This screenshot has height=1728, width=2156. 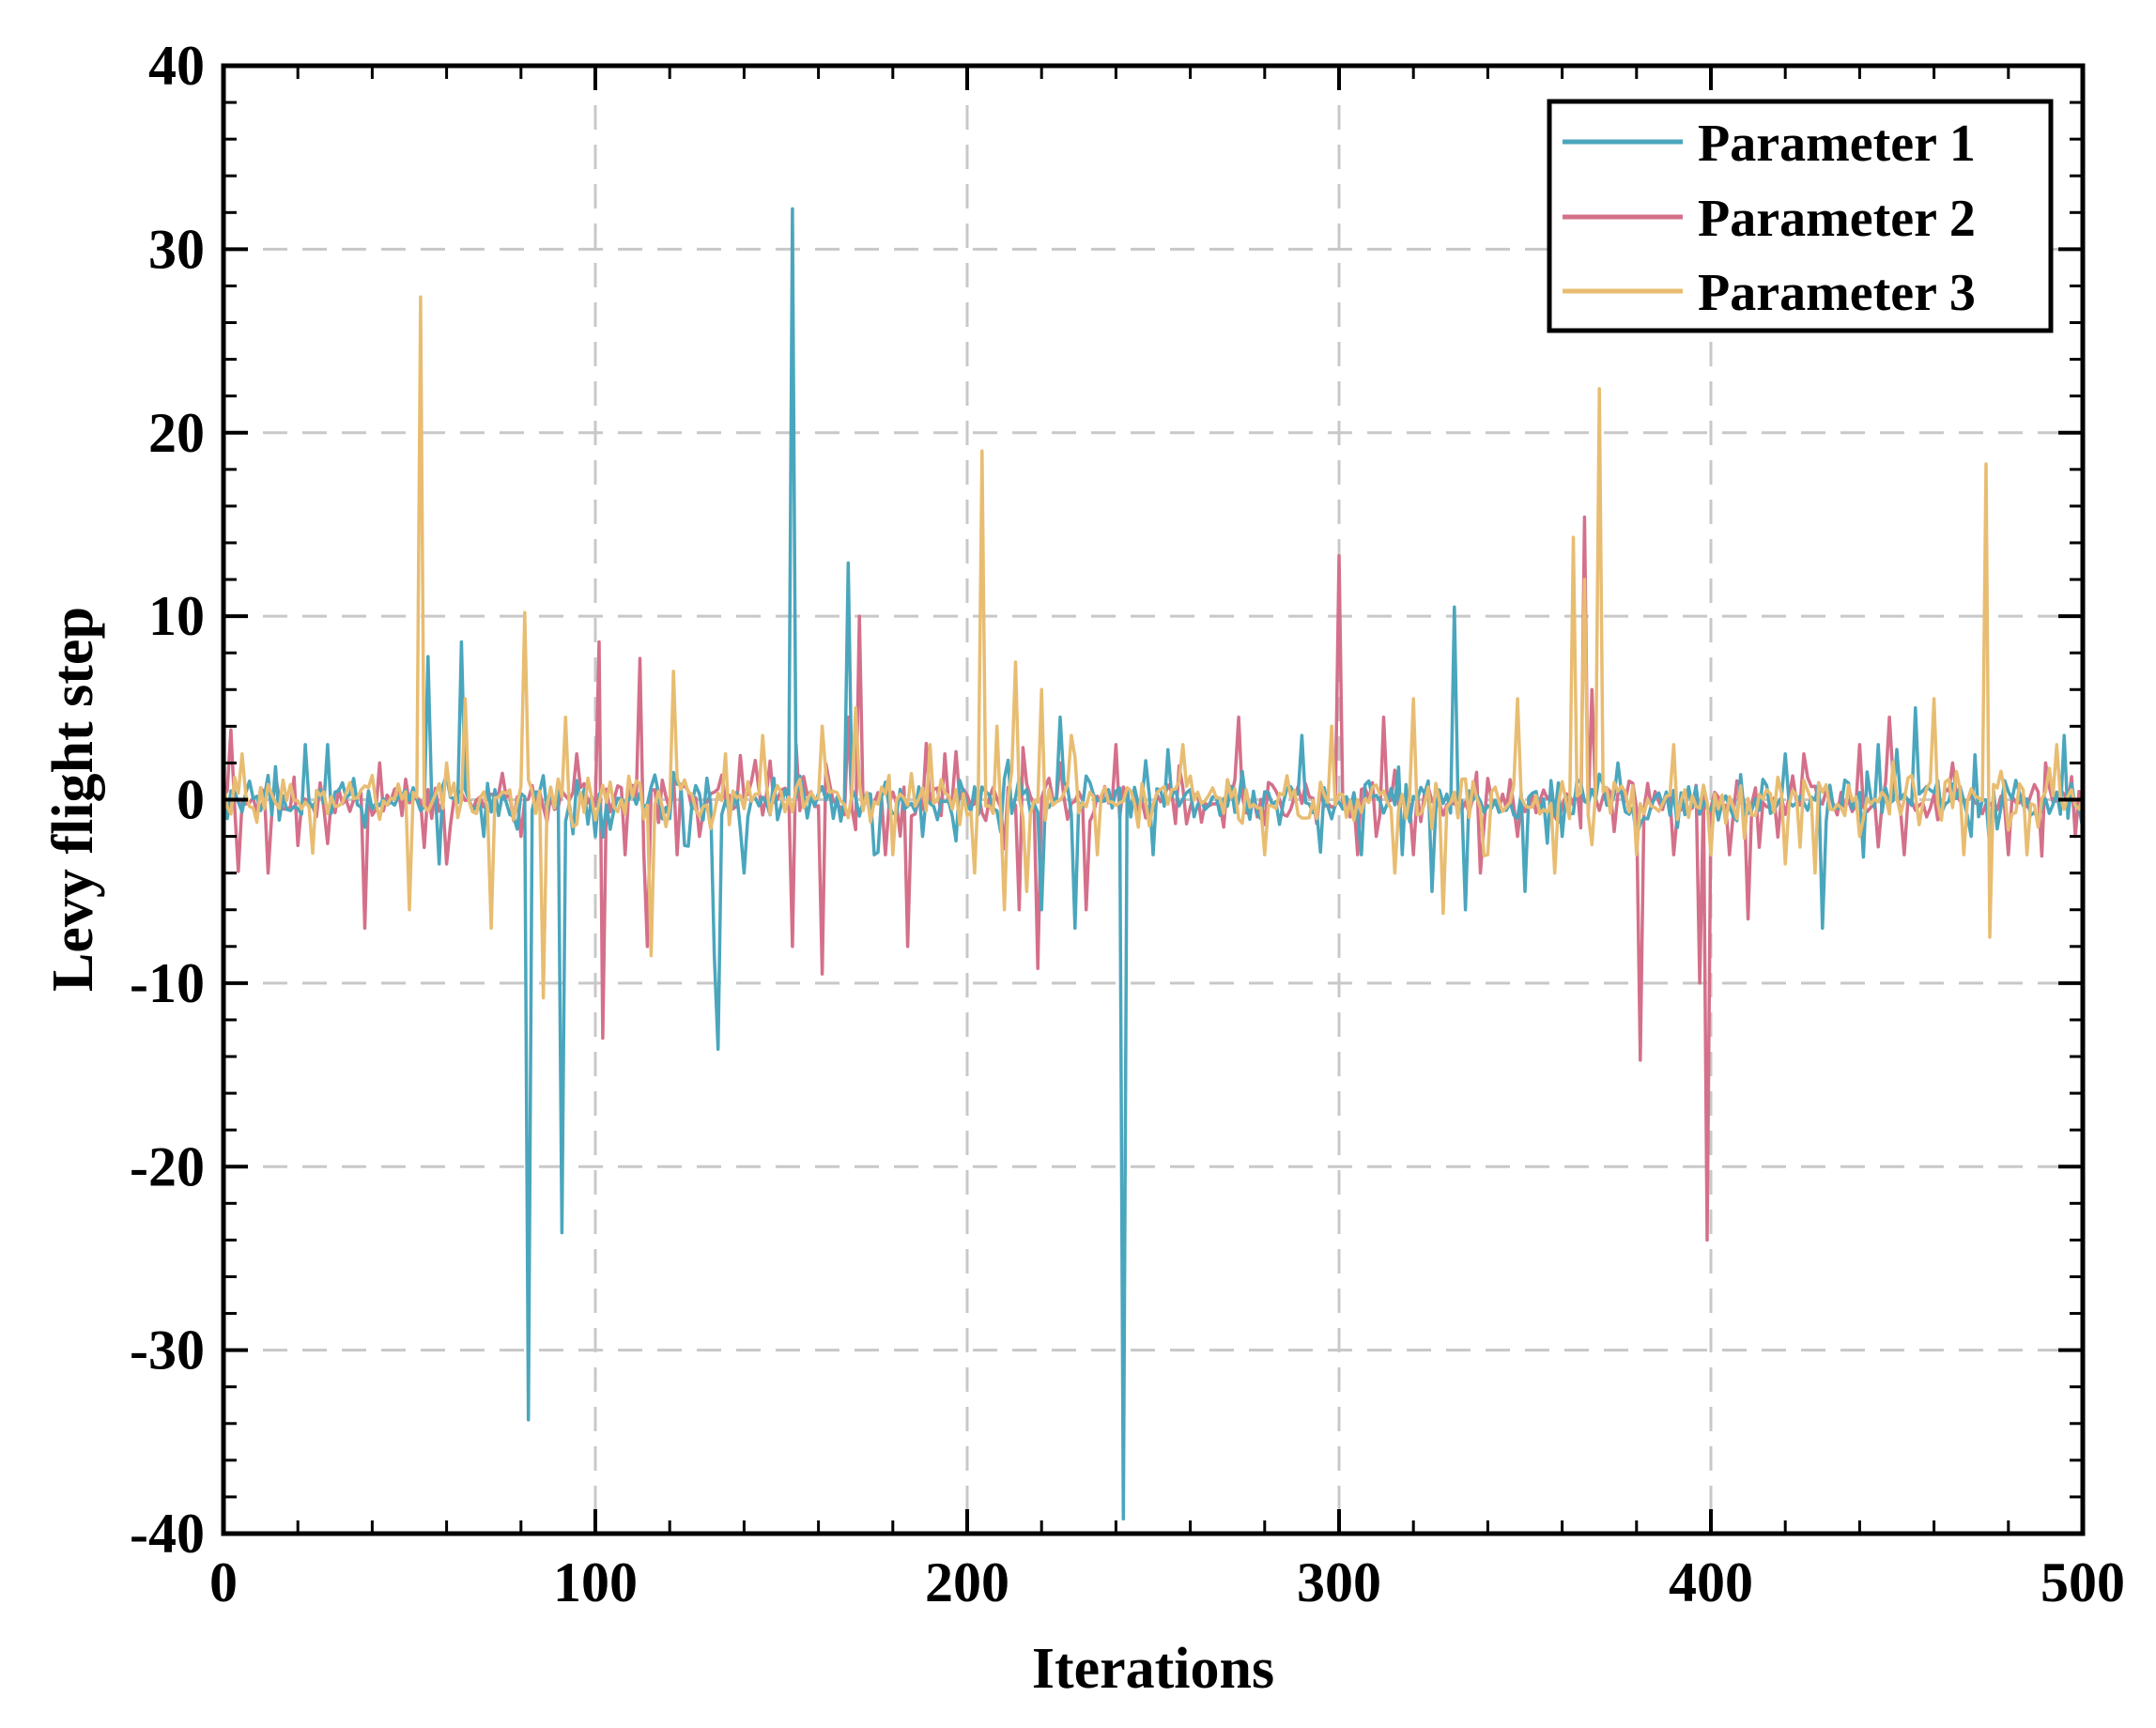 What do you see at coordinates (176, 66) in the screenshot?
I see `y-tick-label: 40` at bounding box center [176, 66].